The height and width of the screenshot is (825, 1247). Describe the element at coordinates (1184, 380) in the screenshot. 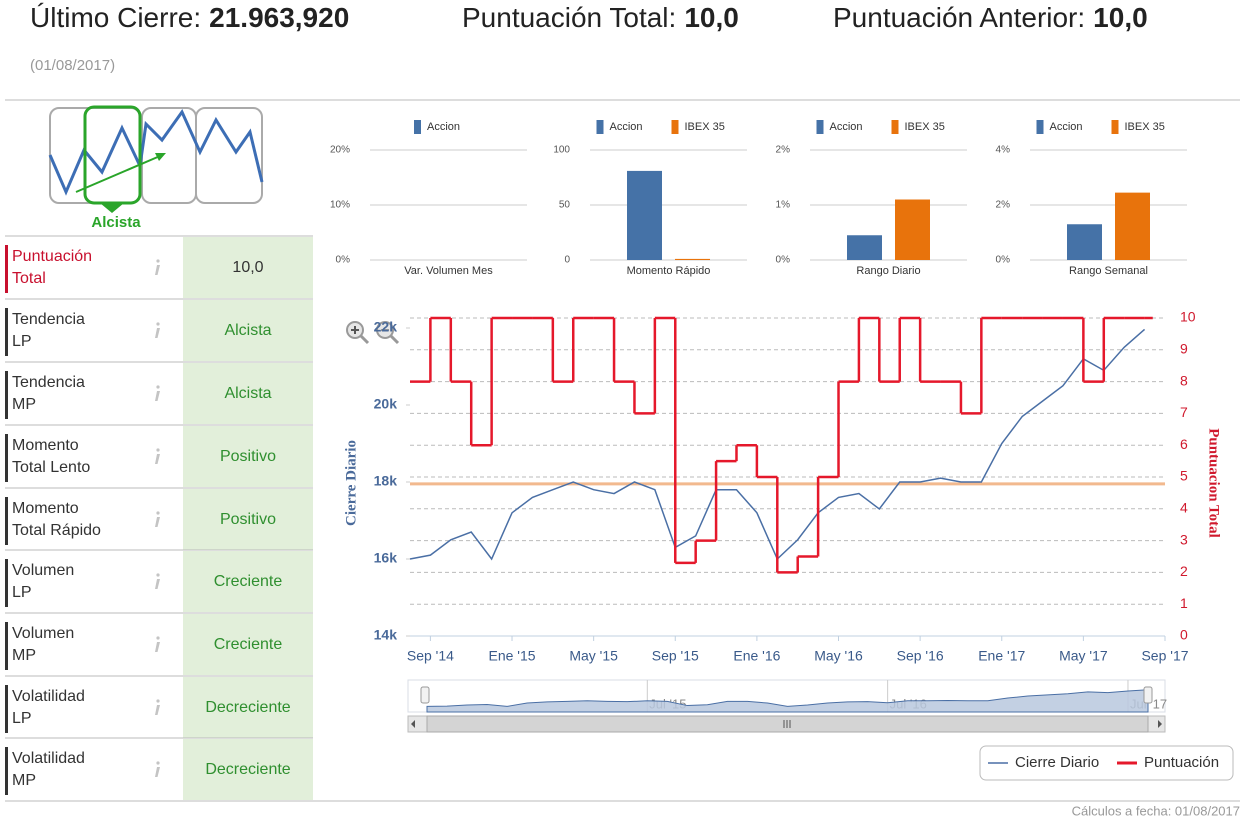

I see `y2-tick-label: 8` at that location.